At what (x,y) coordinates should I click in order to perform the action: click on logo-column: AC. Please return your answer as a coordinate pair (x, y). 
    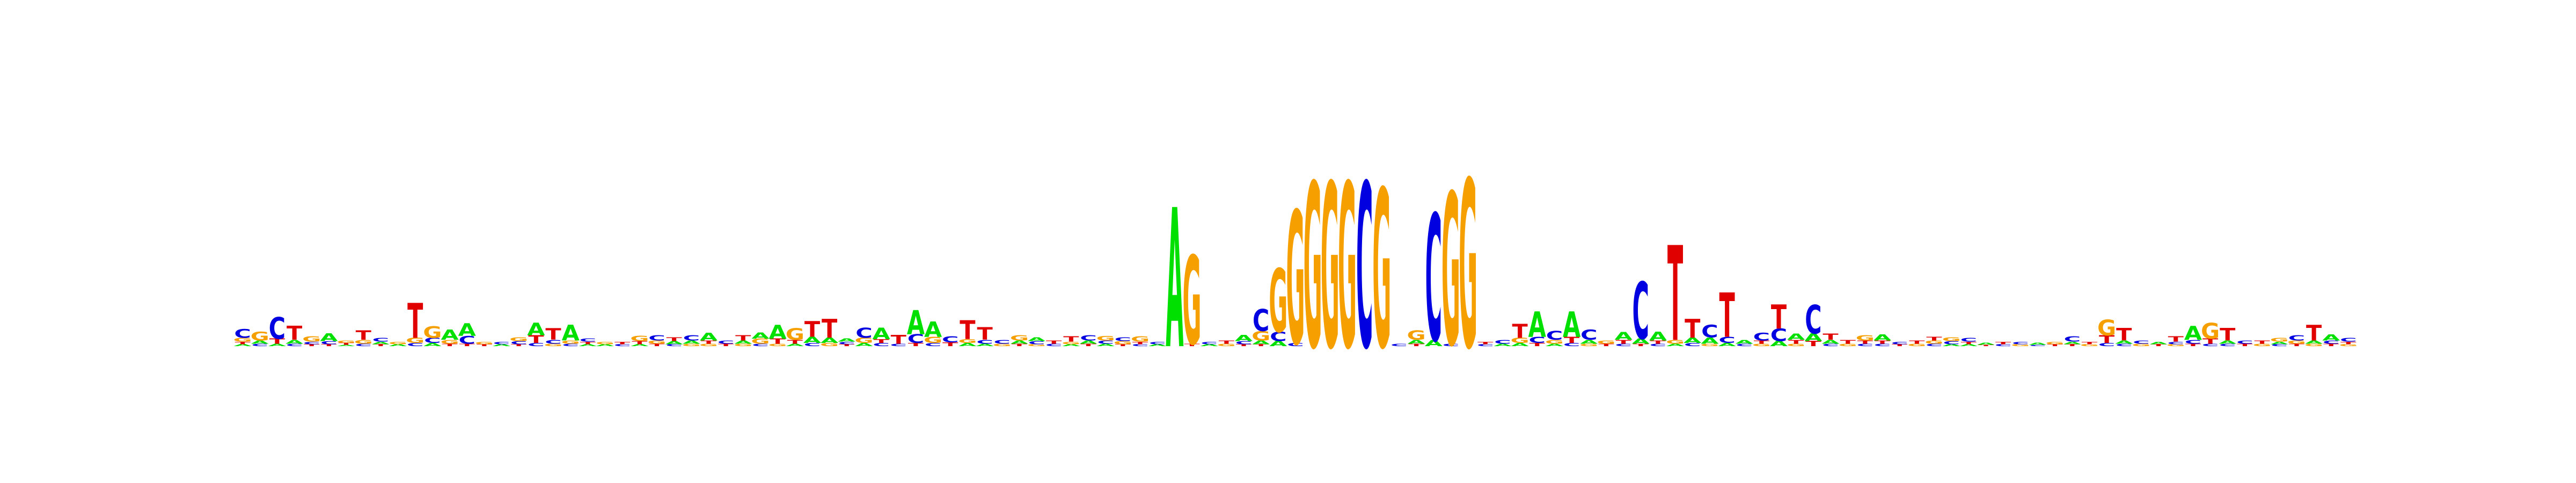
    Looking at the image, I should click on (1503, 343).